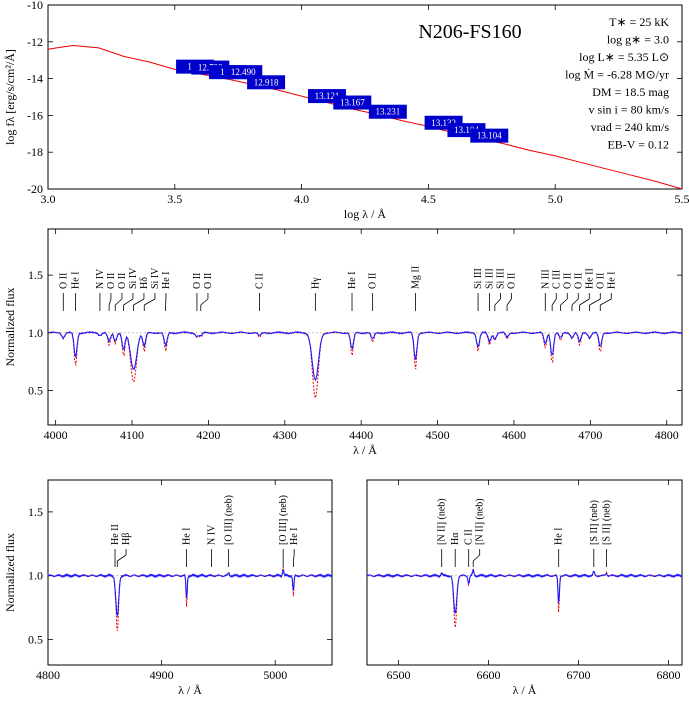  Describe the element at coordinates (243, 72) in the screenshot. I see `photometry-label: 12.490` at that location.